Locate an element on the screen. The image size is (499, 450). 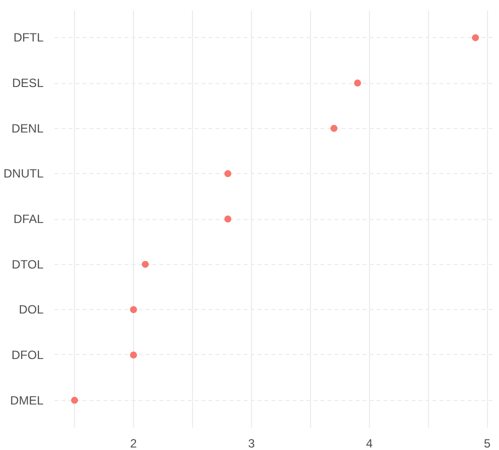
y-tick-label: DNUTL is located at coordinates (24, 173).